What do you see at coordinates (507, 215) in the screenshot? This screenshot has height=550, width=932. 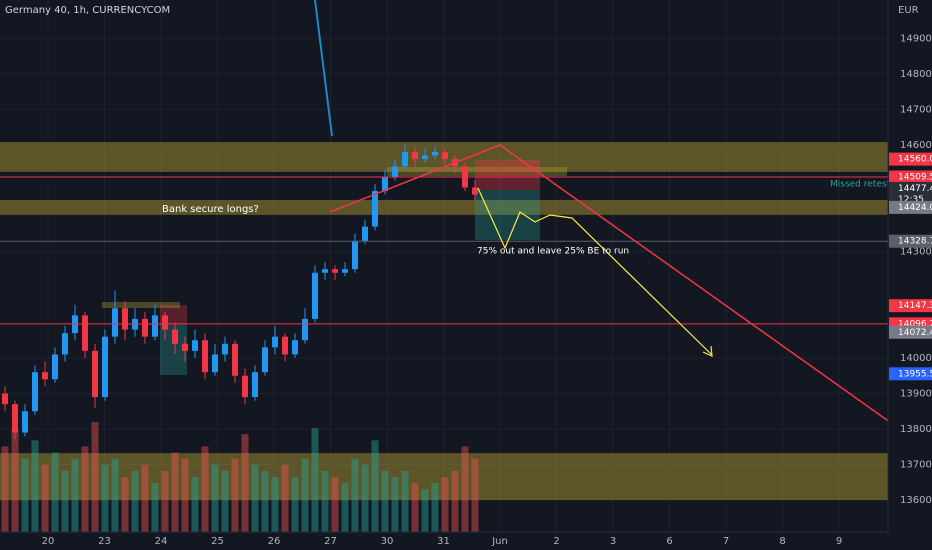 I see `target-box` at bounding box center [507, 215].